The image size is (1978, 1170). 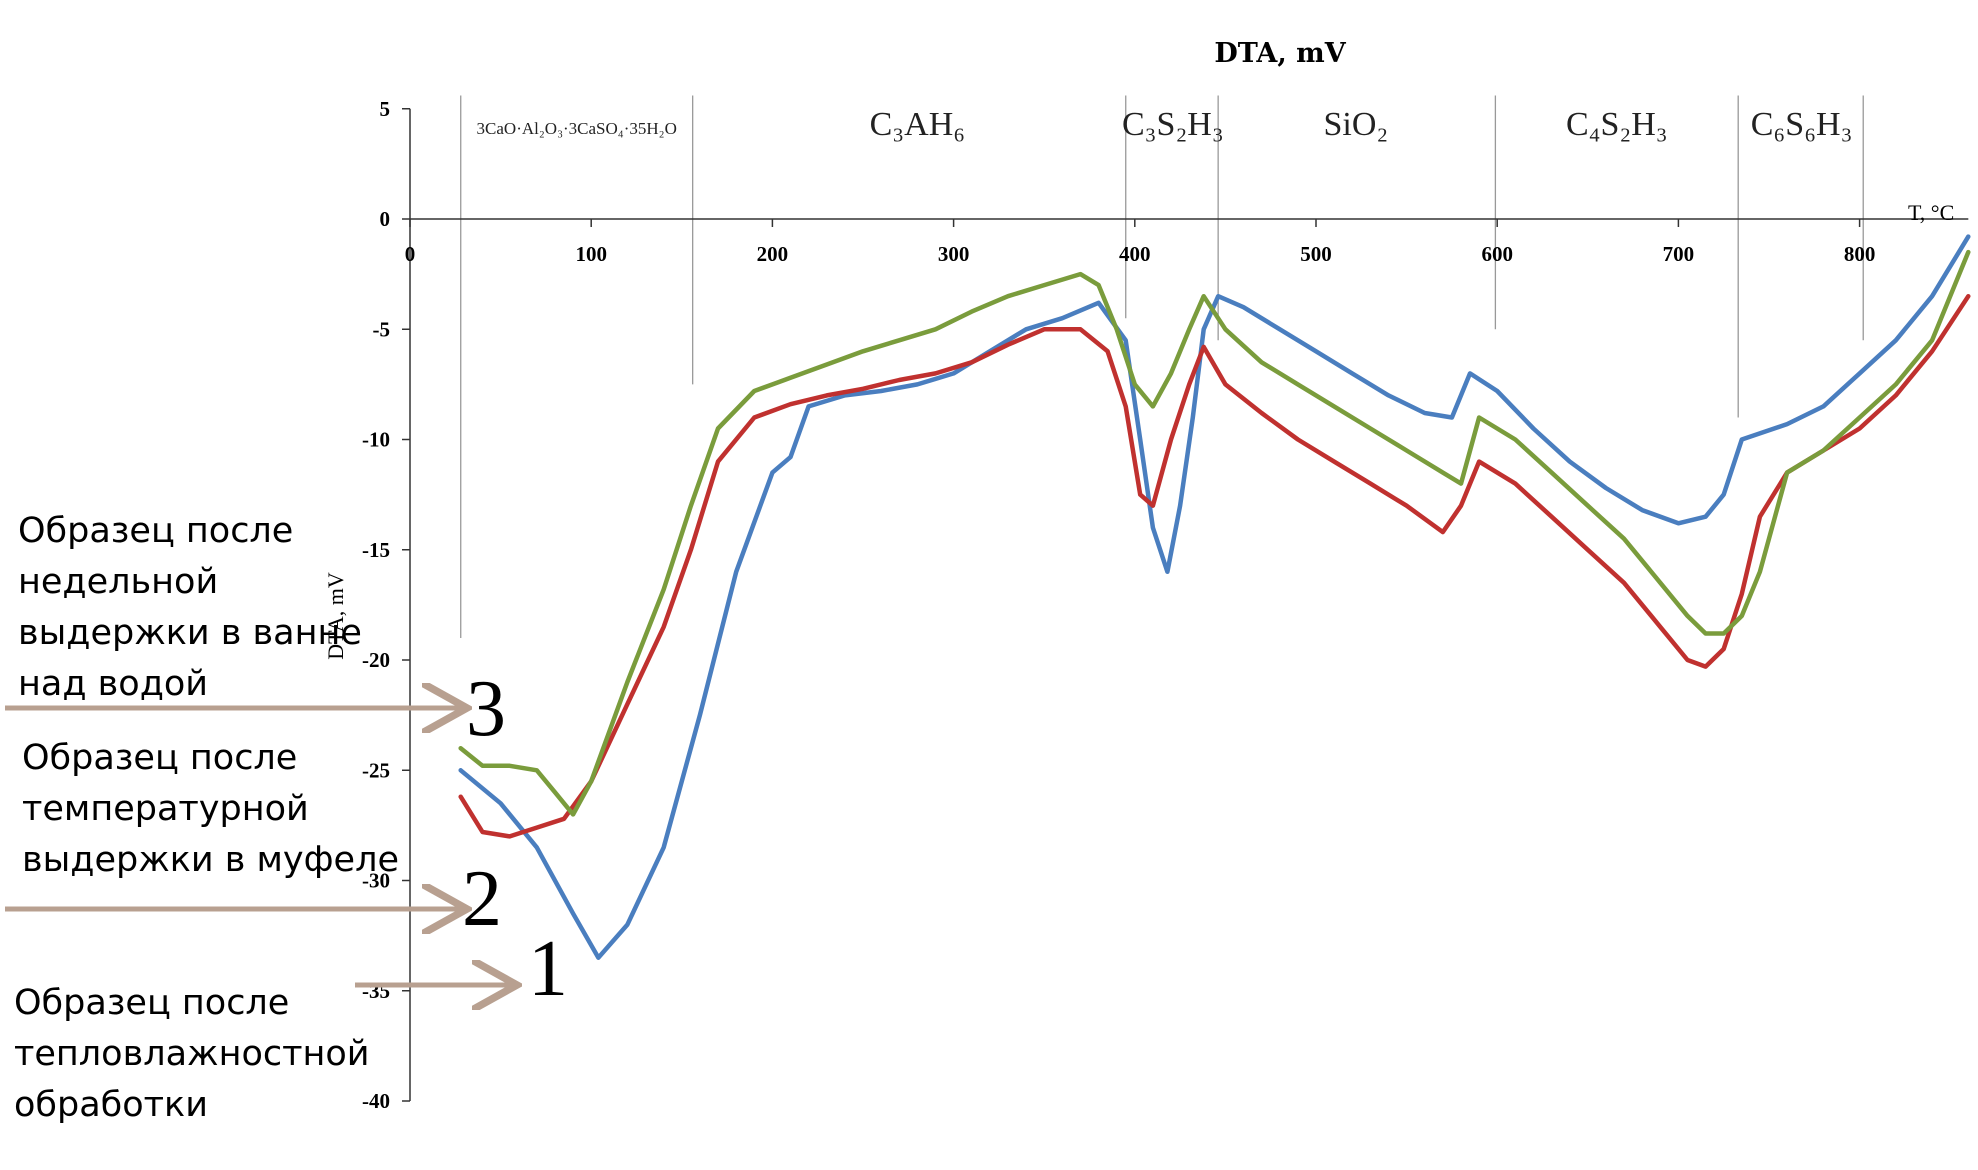 I want to click on curve-number-2: 2, so click(x=482, y=899).